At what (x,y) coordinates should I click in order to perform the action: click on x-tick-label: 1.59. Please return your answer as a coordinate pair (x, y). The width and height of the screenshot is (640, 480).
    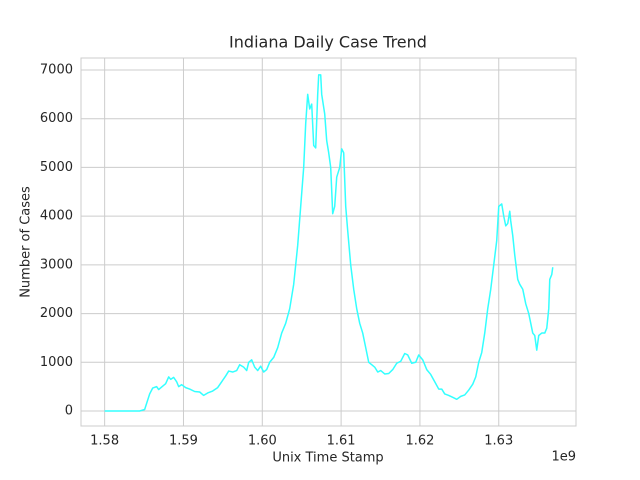
    Looking at the image, I should click on (183, 441).